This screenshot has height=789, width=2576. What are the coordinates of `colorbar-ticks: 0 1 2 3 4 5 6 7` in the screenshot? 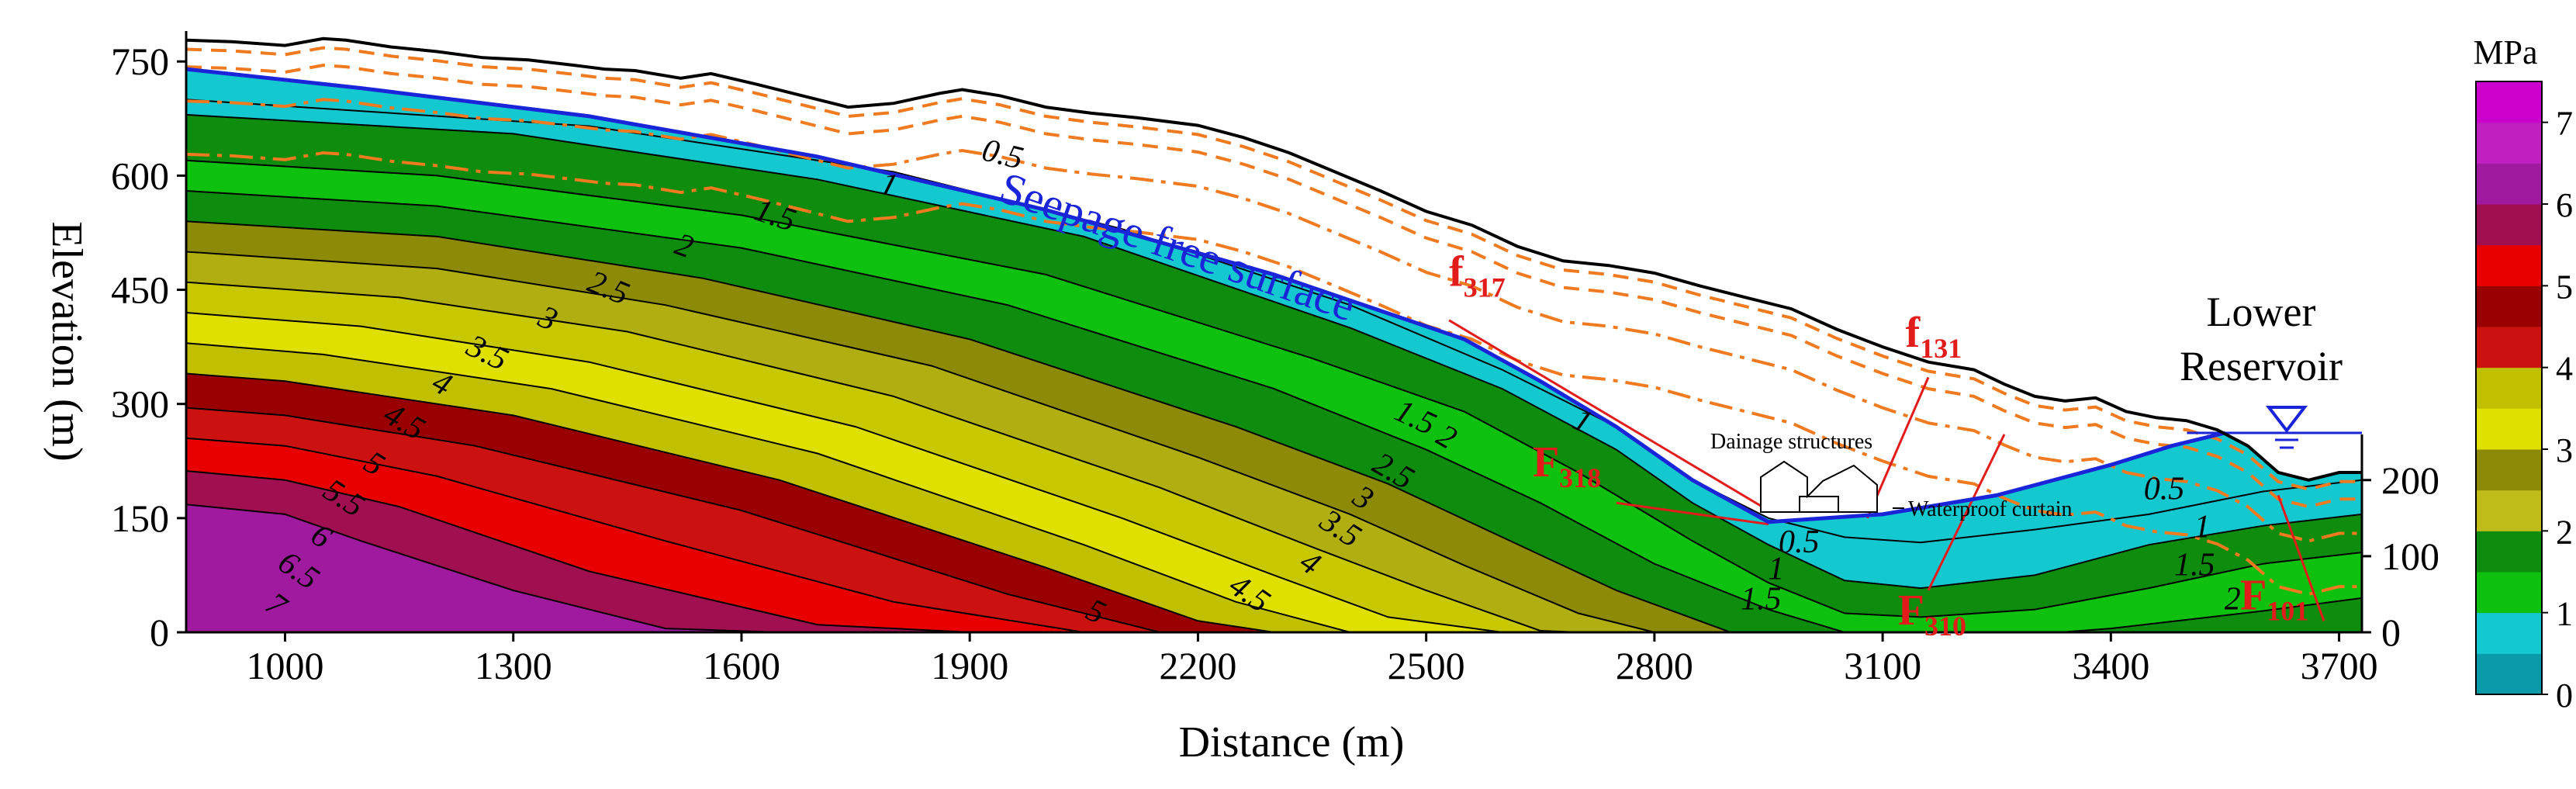 It's located at (2557, 410).